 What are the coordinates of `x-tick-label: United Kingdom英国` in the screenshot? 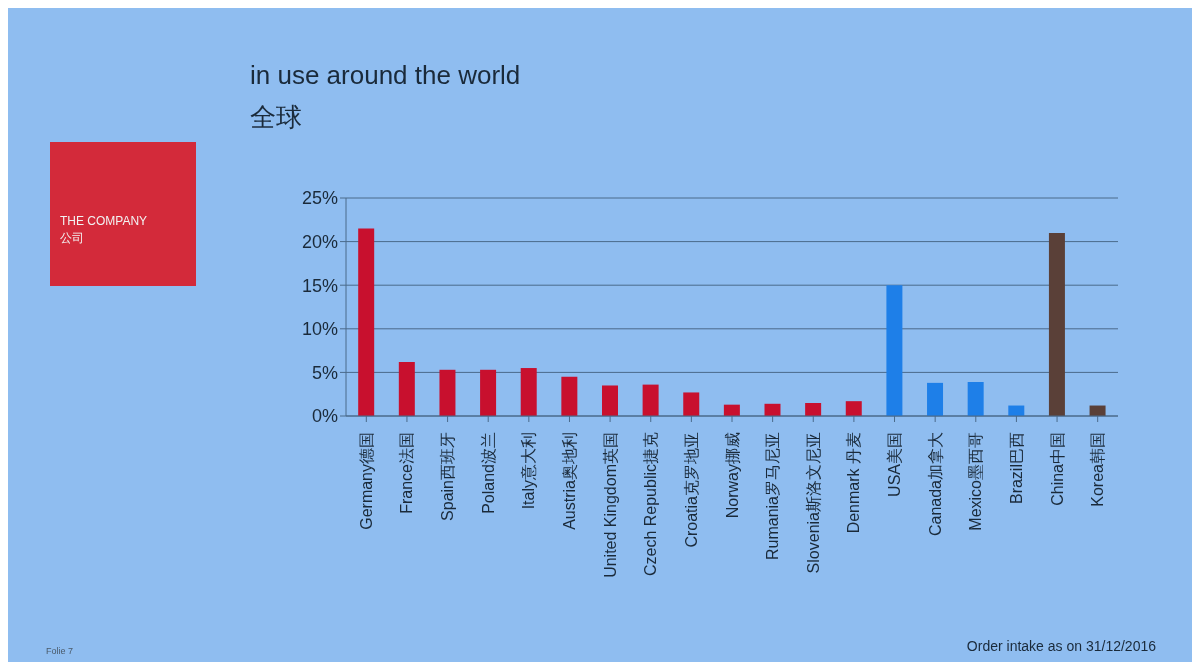 It's located at (610, 505).